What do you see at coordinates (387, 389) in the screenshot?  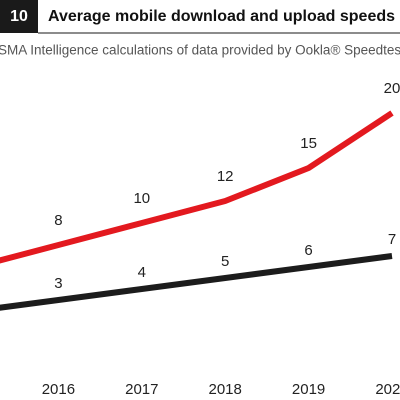 I see `x-tick-label: 2020` at bounding box center [387, 389].